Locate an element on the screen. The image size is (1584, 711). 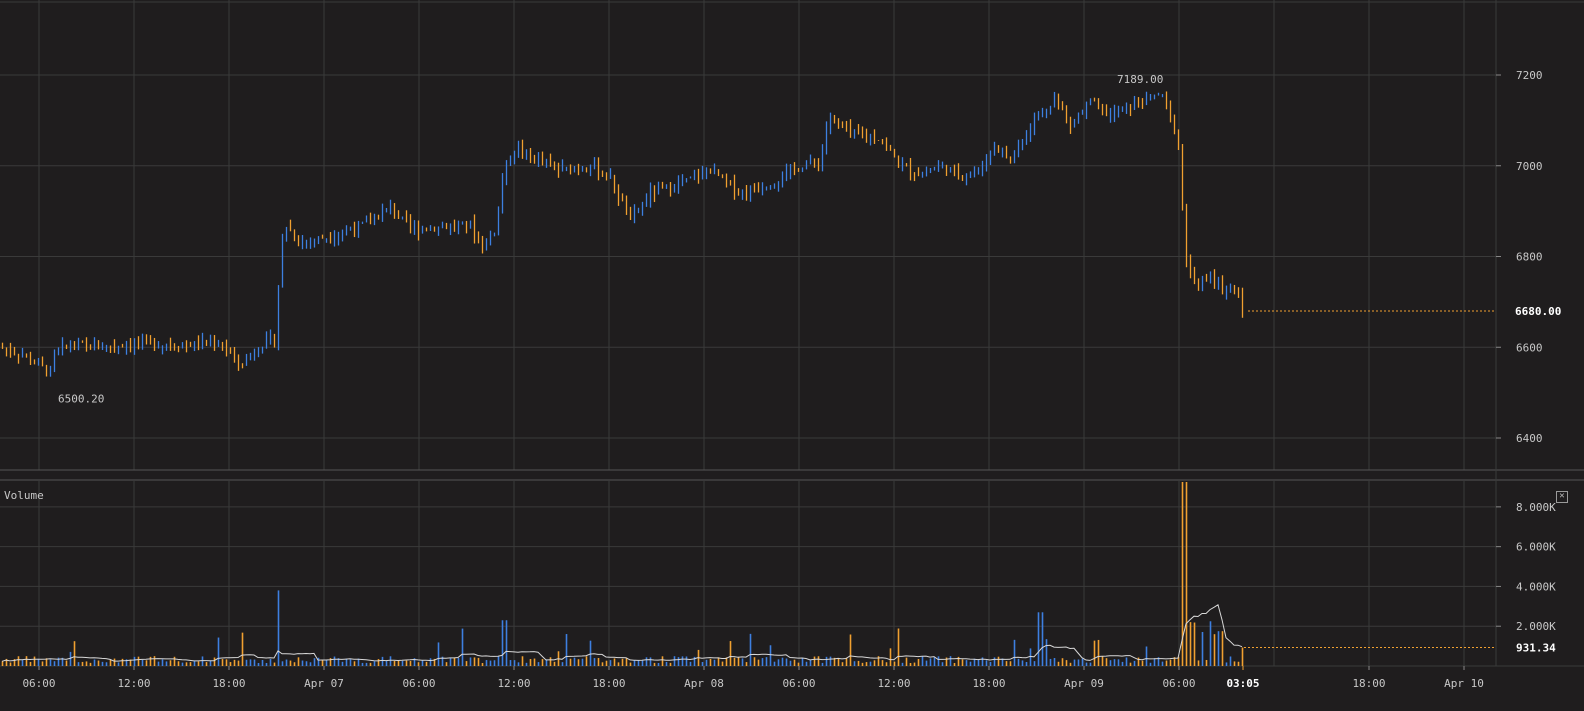
volume-tick-label: 6.000K is located at coordinates (1536, 547).